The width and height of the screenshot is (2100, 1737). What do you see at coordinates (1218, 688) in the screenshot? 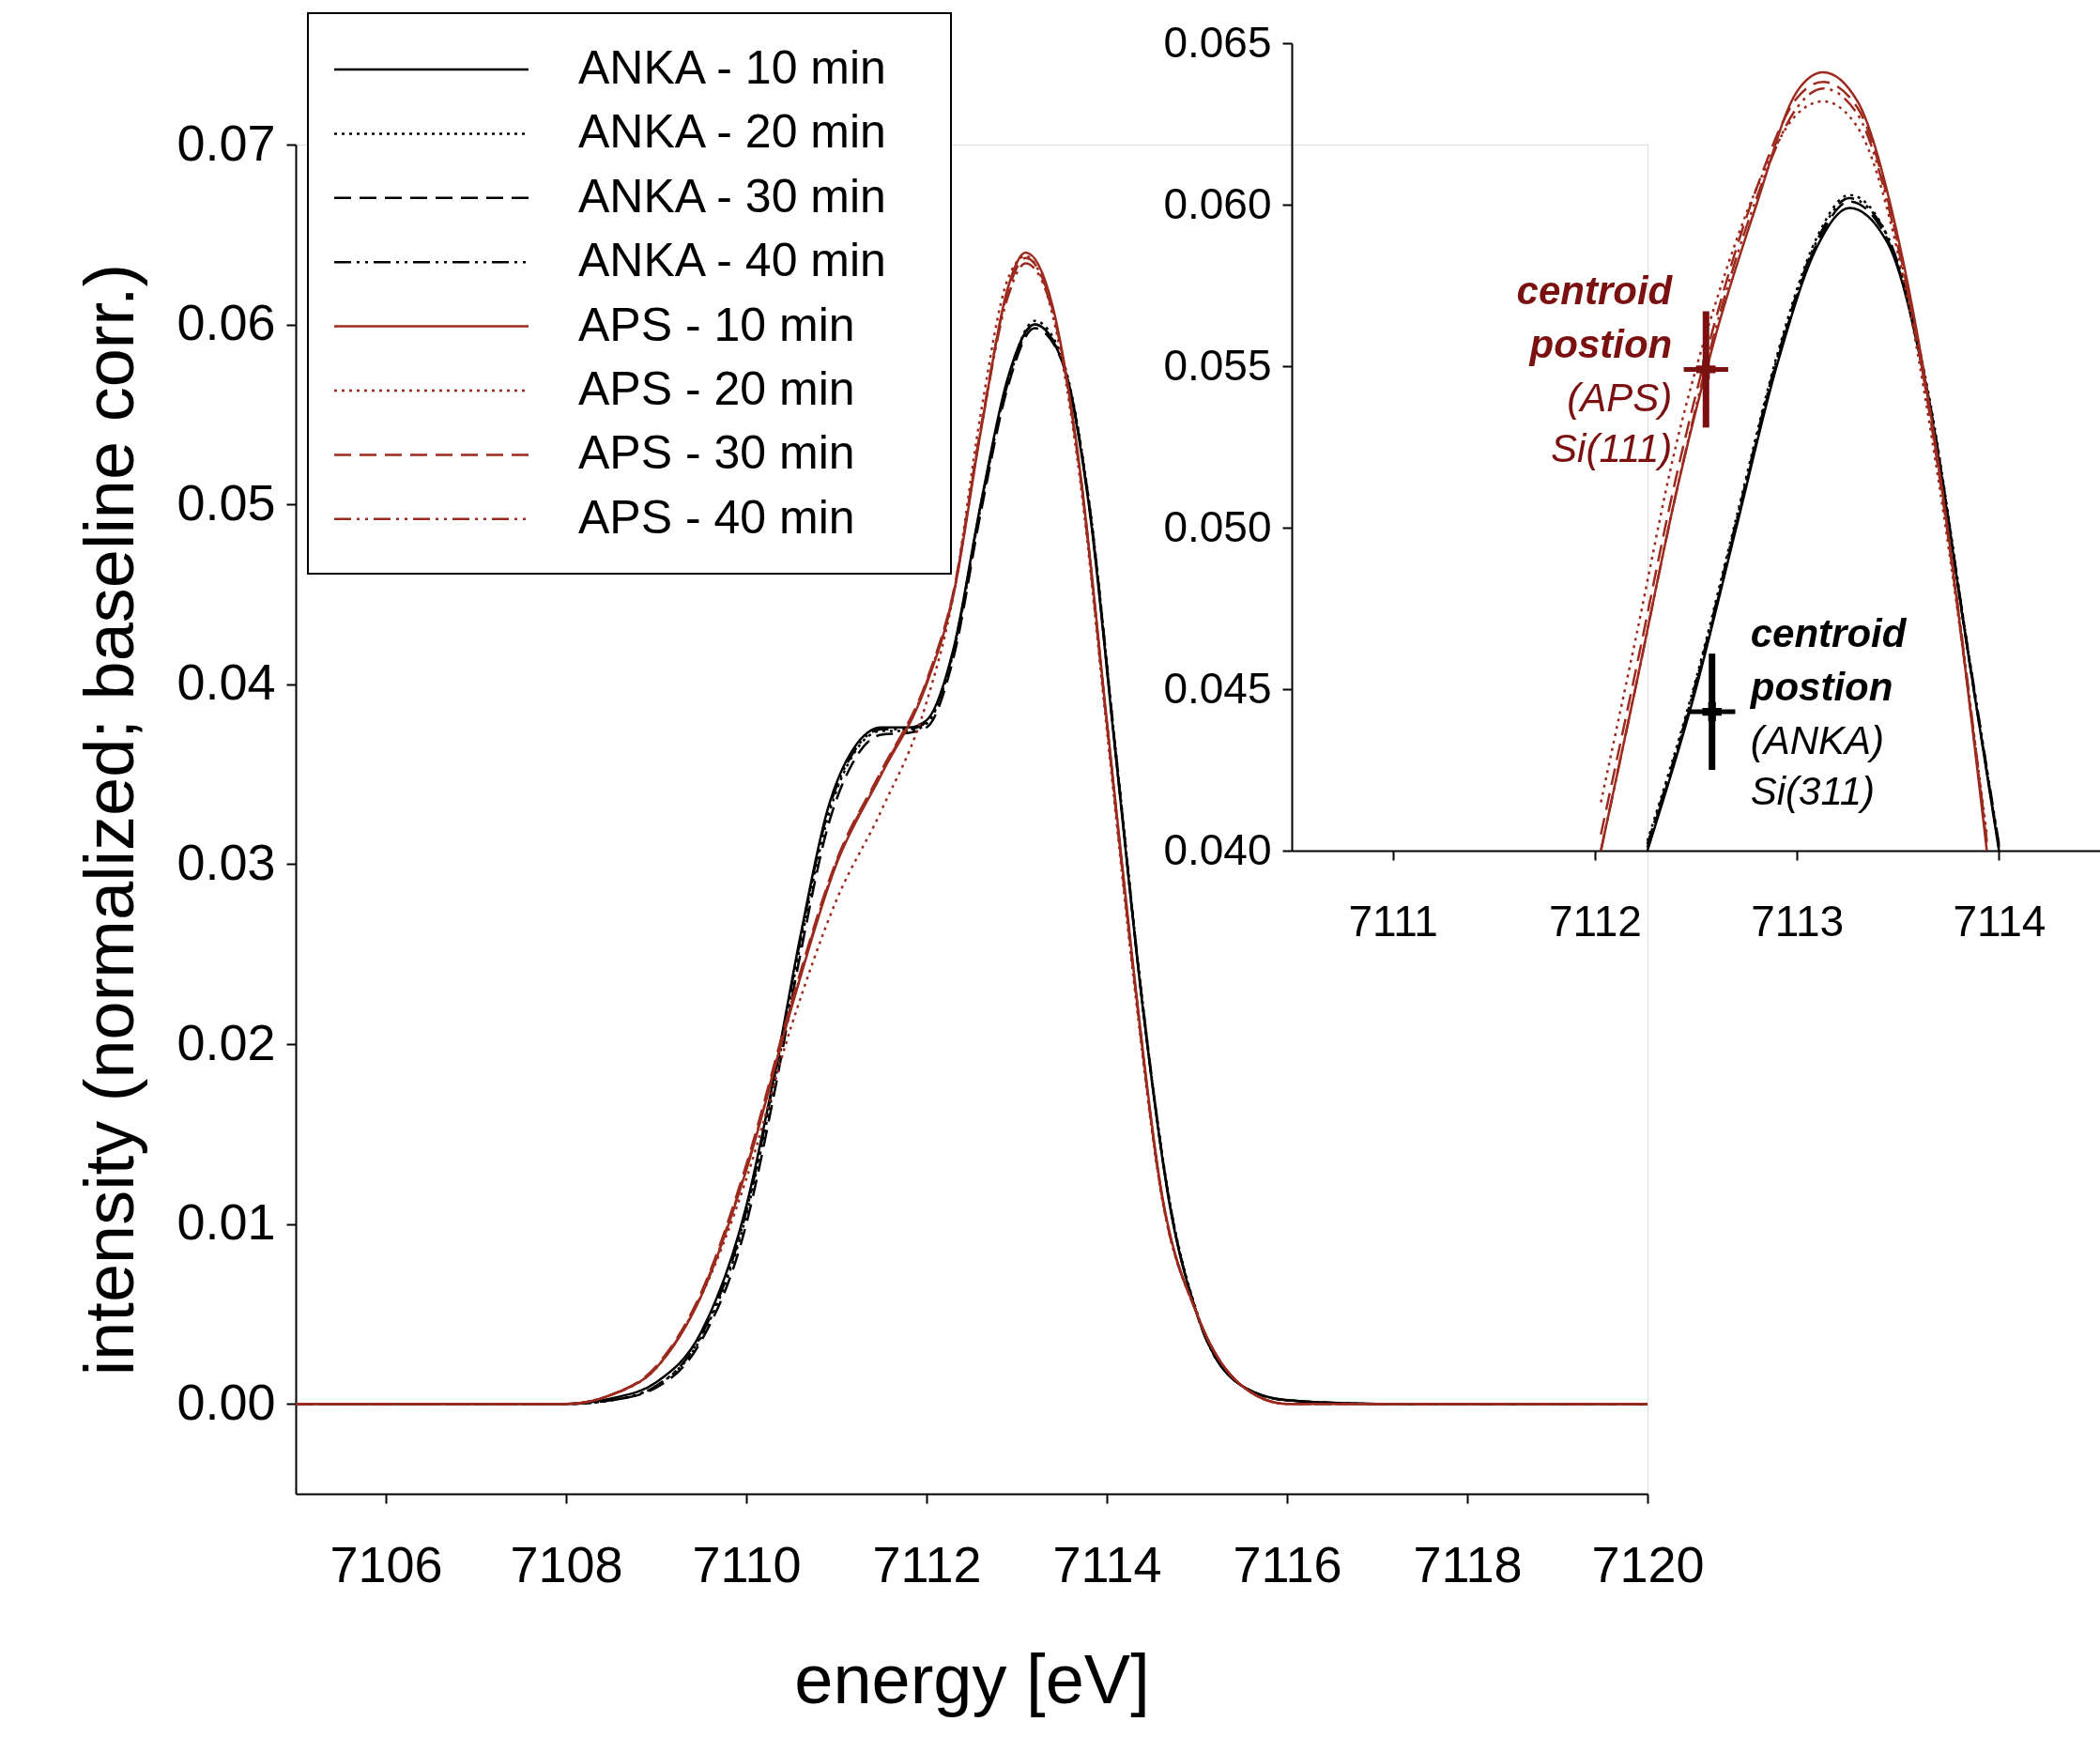
I see `y-tick-label: 0.045` at bounding box center [1218, 688].